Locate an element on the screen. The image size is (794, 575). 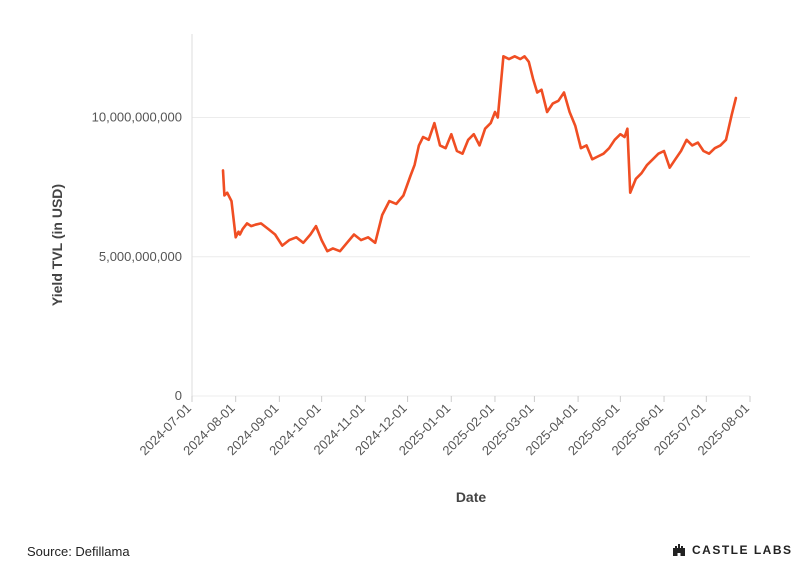
y-axis-ticks: 0 5,000,000,000 10,000,000,000 is located at coordinates (137, 256).